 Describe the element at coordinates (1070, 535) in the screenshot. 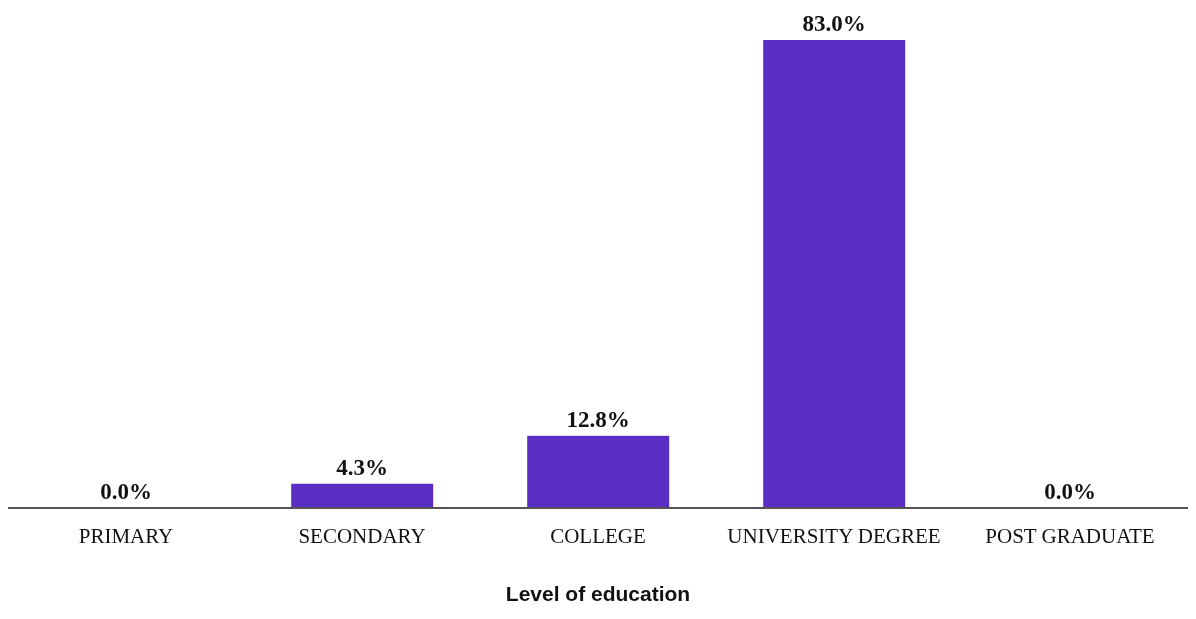

I see `x-tick-label: POST GRADUATE` at that location.